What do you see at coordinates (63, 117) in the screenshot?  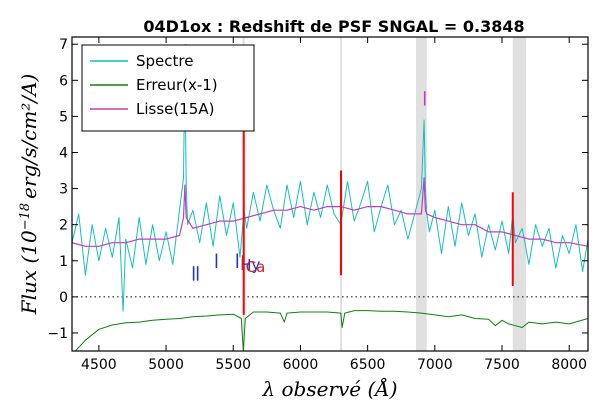 I see `y-tick-label-6: 5` at bounding box center [63, 117].